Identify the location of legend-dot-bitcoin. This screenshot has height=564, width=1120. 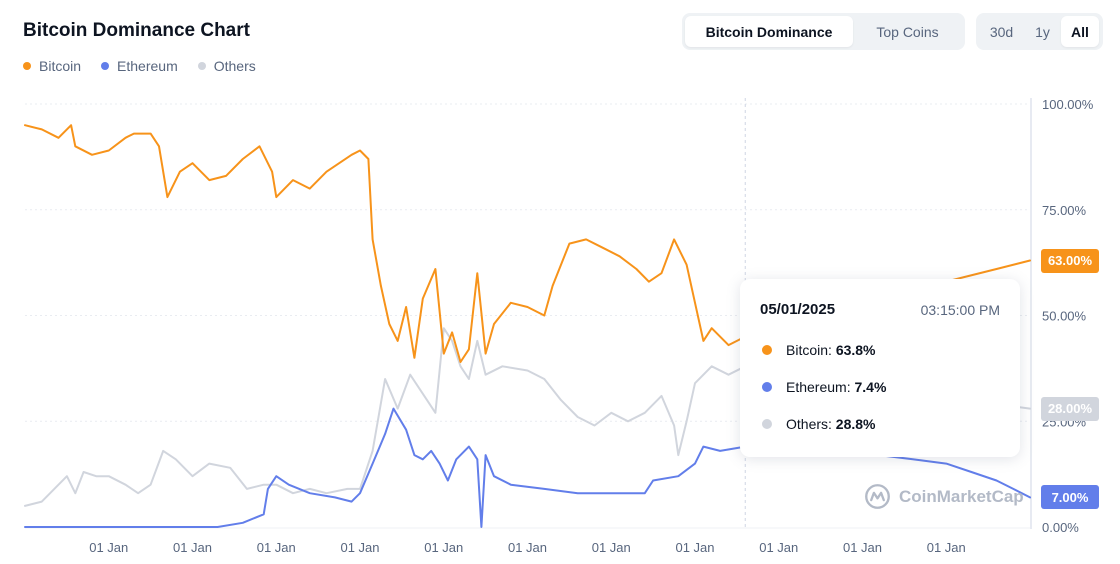
(27, 66).